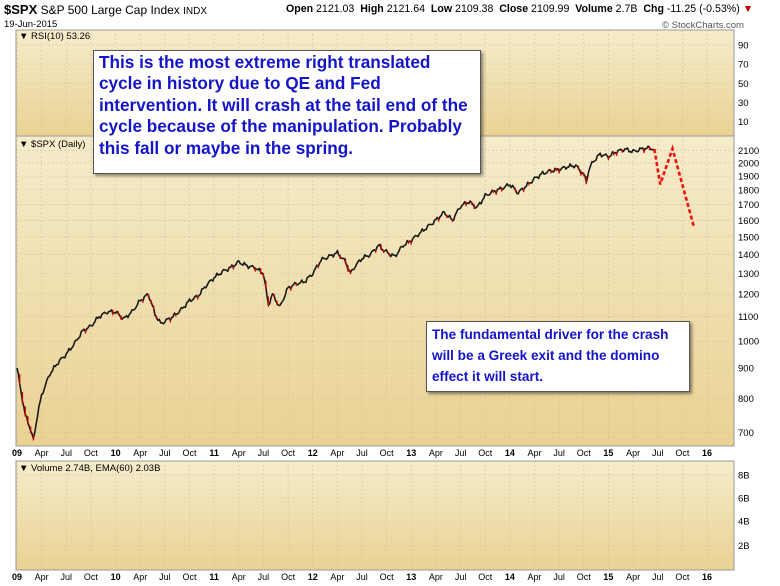 This screenshot has height=586, width=780. Describe the element at coordinates (748, 295) in the screenshot. I see `price-tick-label: 1200` at that location.